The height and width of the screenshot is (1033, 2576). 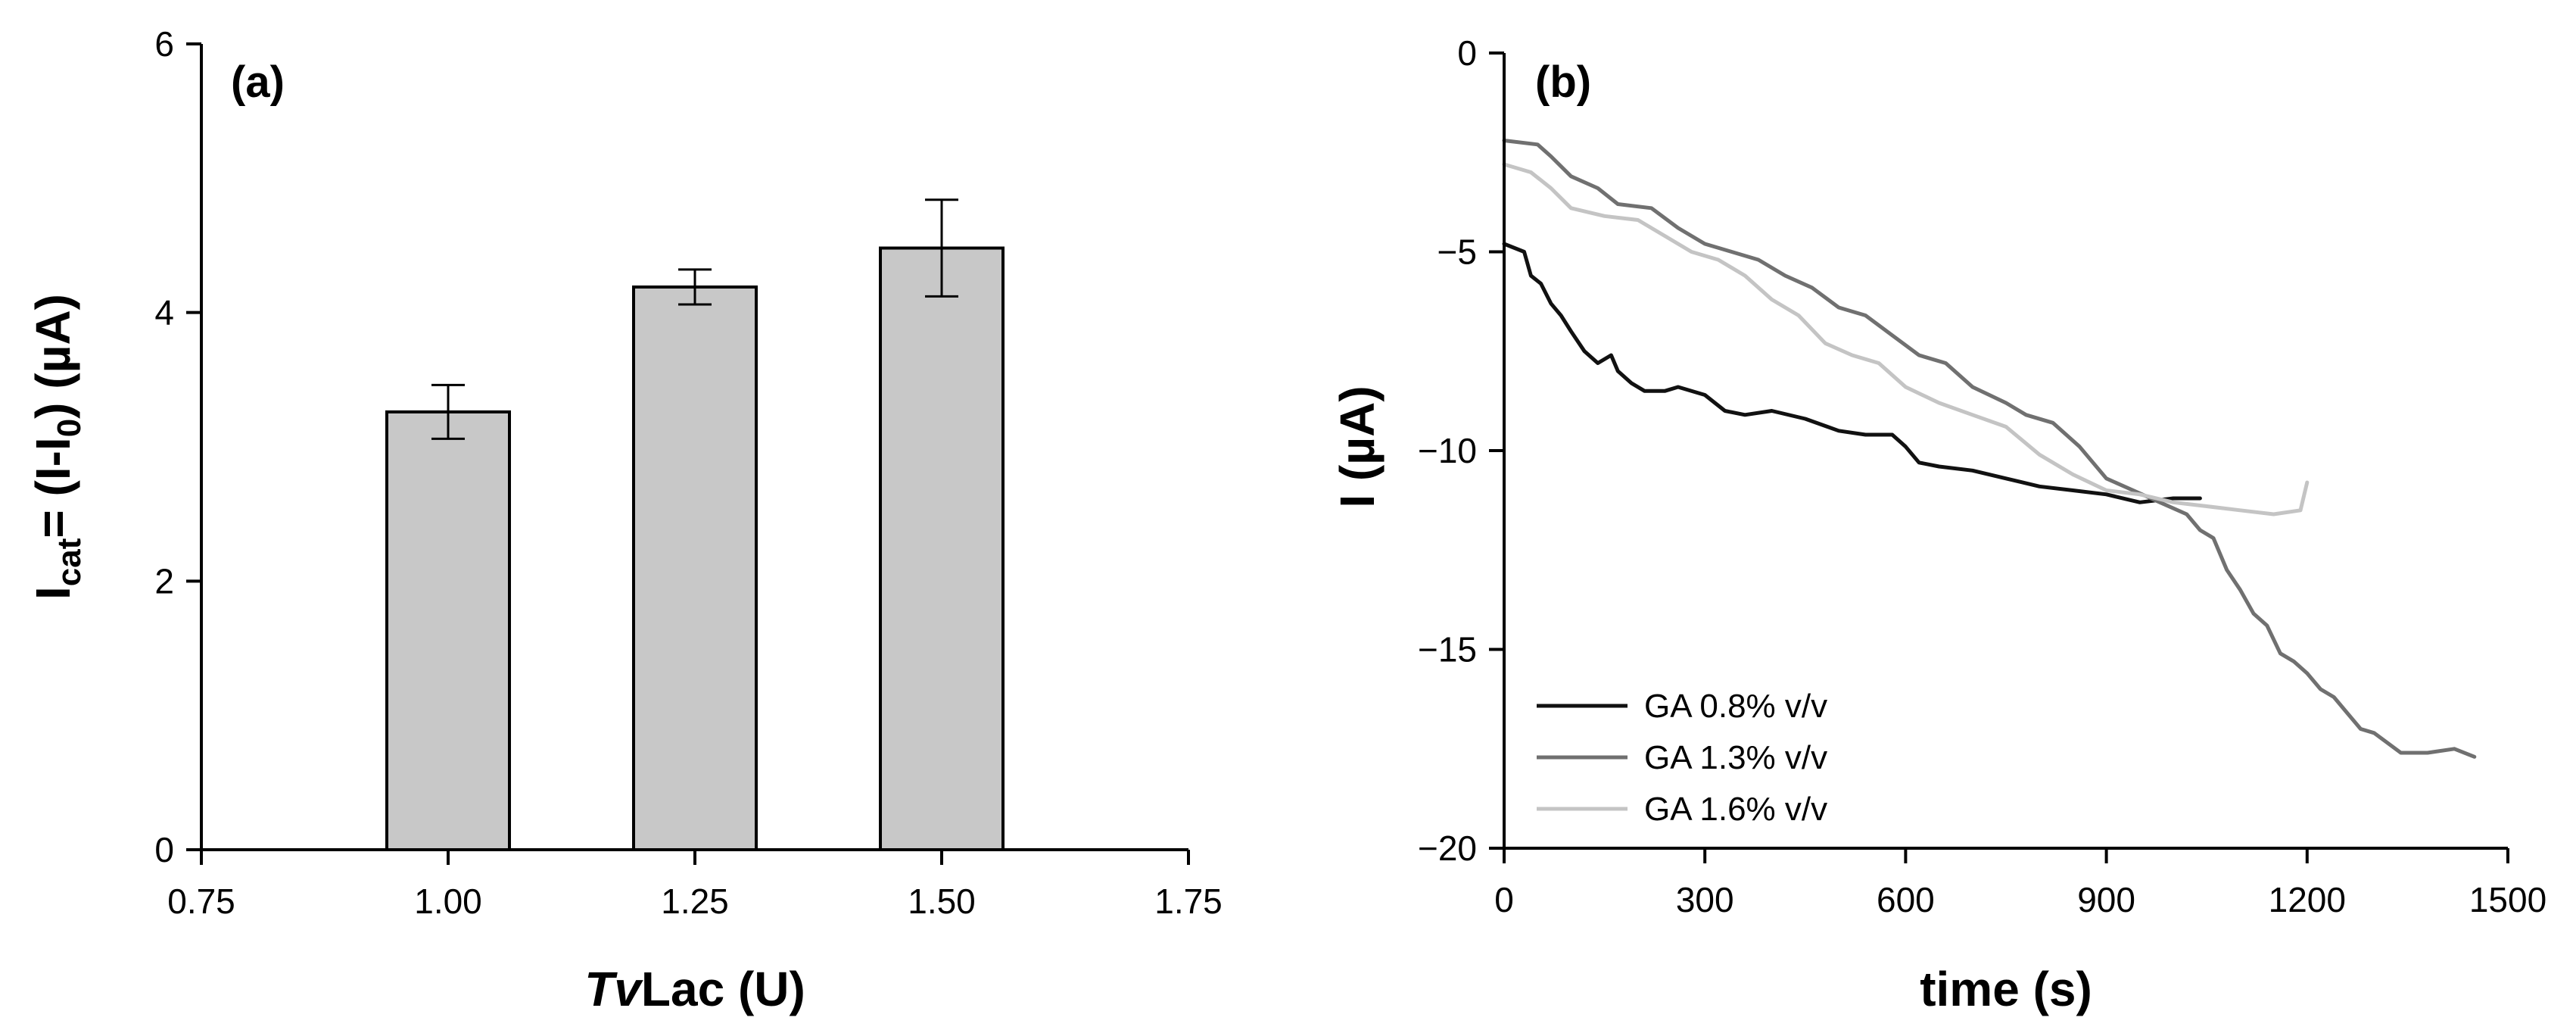 I want to click on x-axis-label: time (s), so click(x=2006, y=989).